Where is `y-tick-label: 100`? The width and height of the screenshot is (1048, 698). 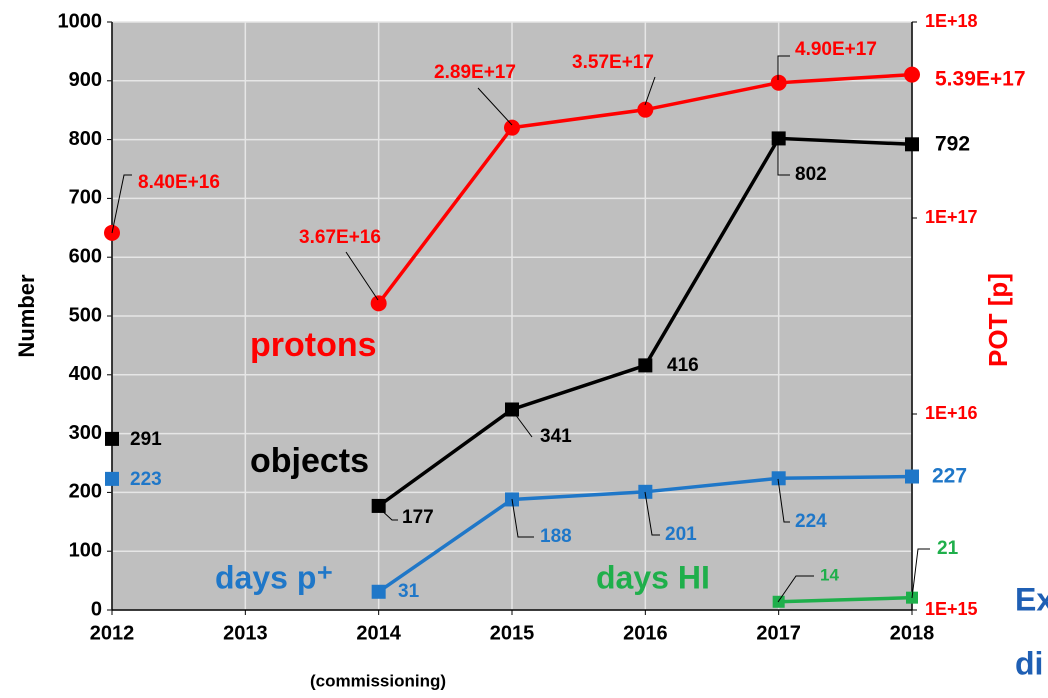
y-tick-label: 100 is located at coordinates (85, 550).